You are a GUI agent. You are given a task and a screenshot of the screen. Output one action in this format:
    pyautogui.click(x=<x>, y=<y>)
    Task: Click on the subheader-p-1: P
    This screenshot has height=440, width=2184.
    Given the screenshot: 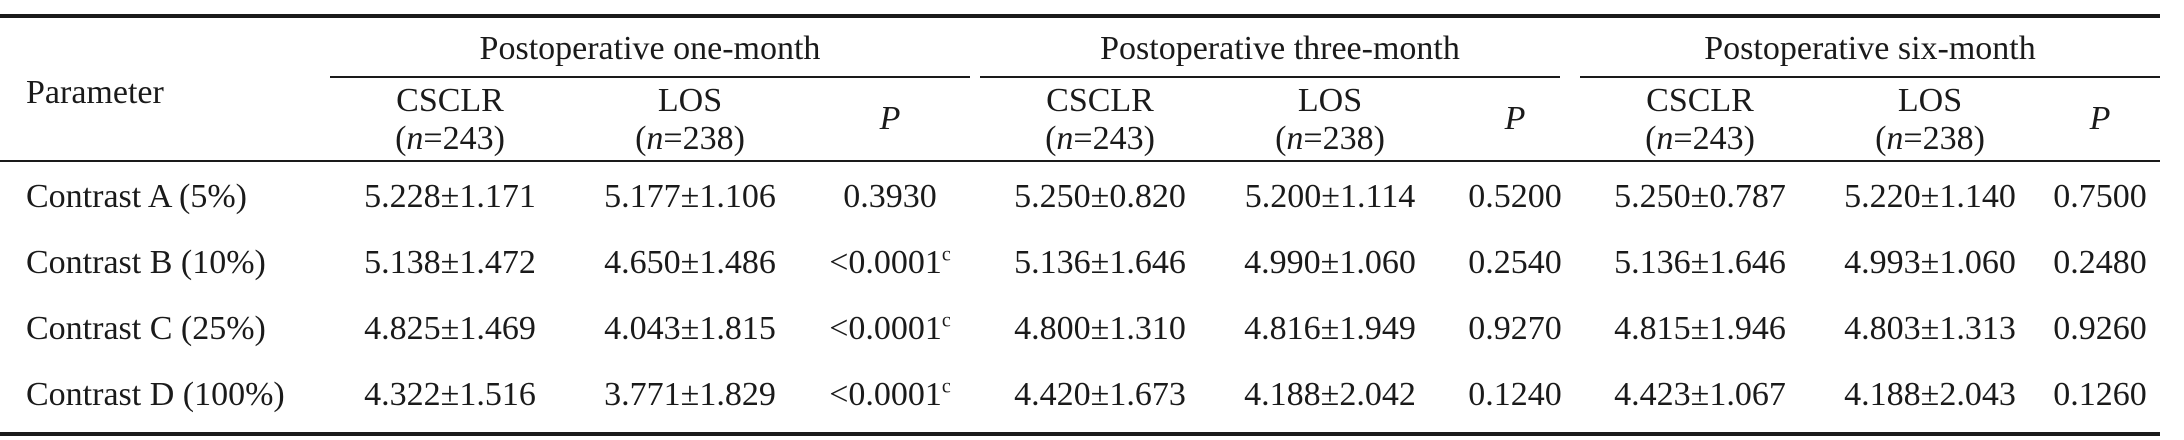 What is the action you would take?
    pyautogui.click(x=890, y=118)
    